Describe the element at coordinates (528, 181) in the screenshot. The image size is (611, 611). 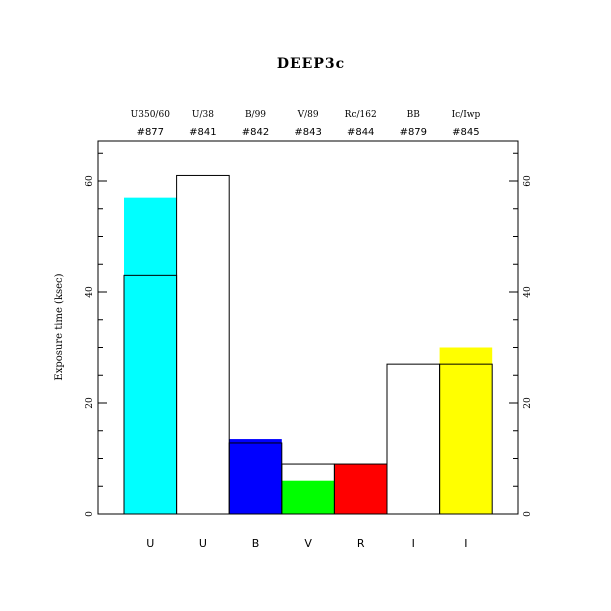
I see `y-tick-label-right-60: 60` at that location.